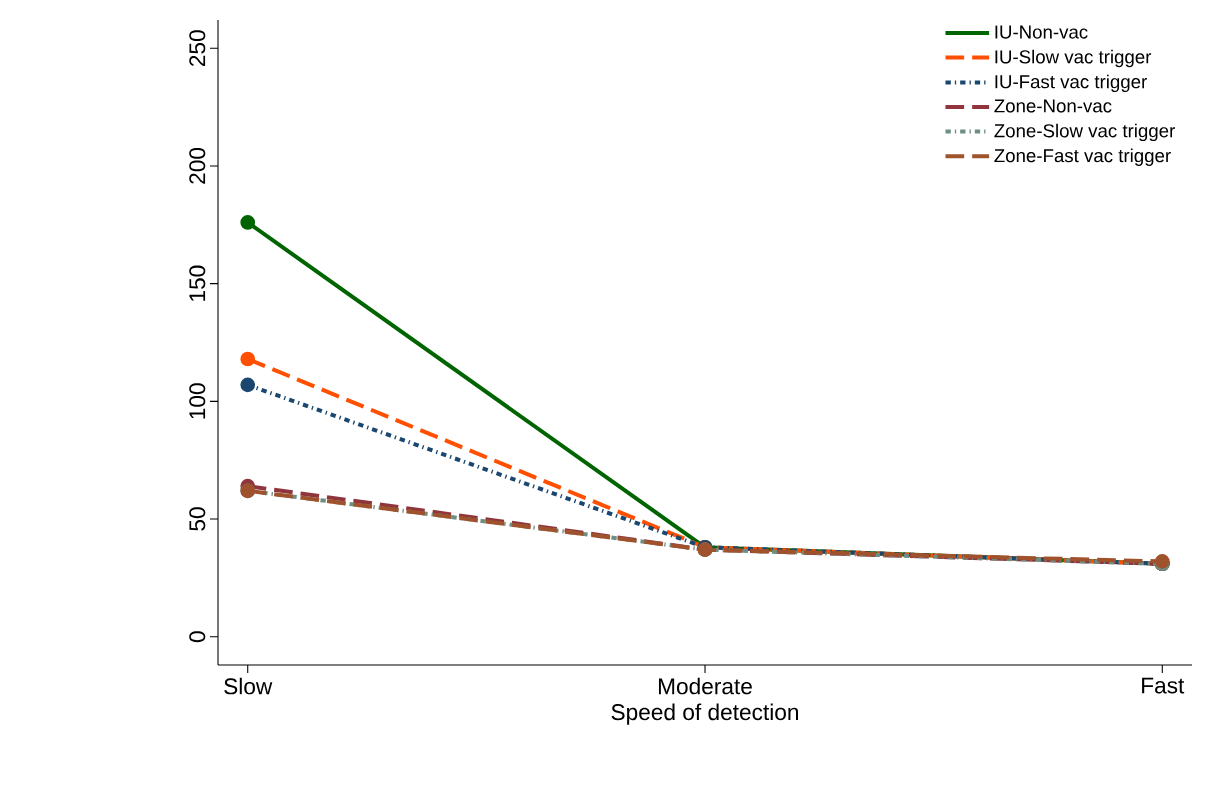 The height and width of the screenshot is (793, 1207). What do you see at coordinates (197, 48) in the screenshot?
I see `y-tick-label: 250` at bounding box center [197, 48].